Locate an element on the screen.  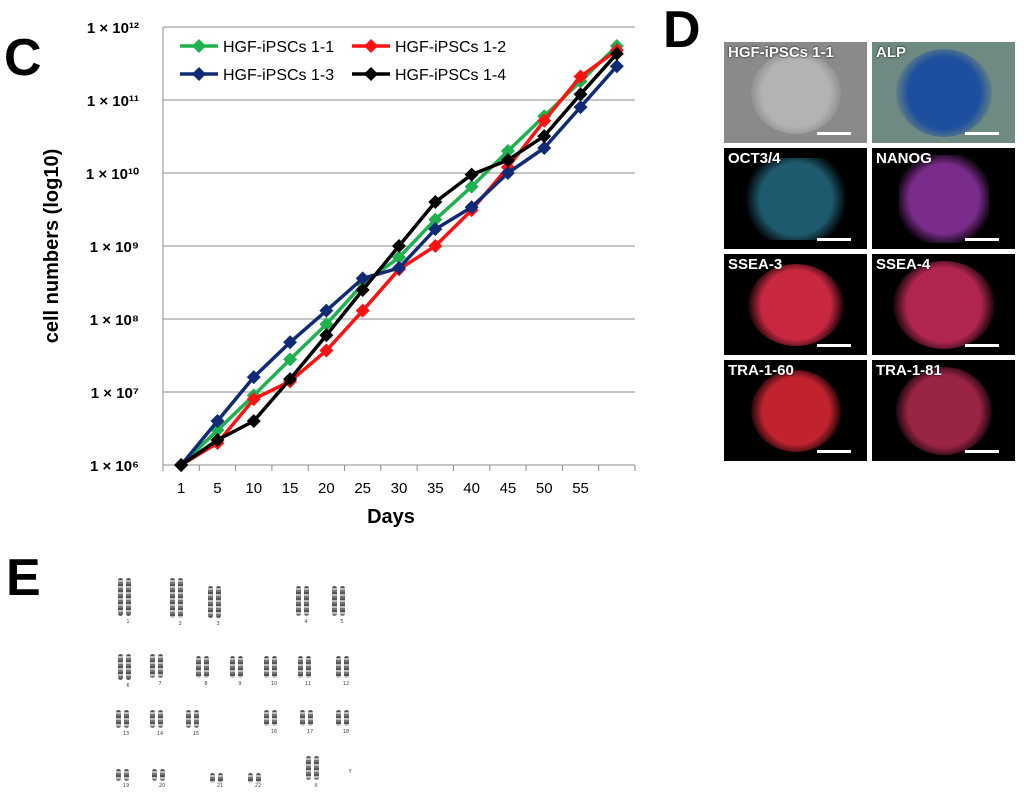
chromosome-pair: 14 is located at coordinates (160, 723).